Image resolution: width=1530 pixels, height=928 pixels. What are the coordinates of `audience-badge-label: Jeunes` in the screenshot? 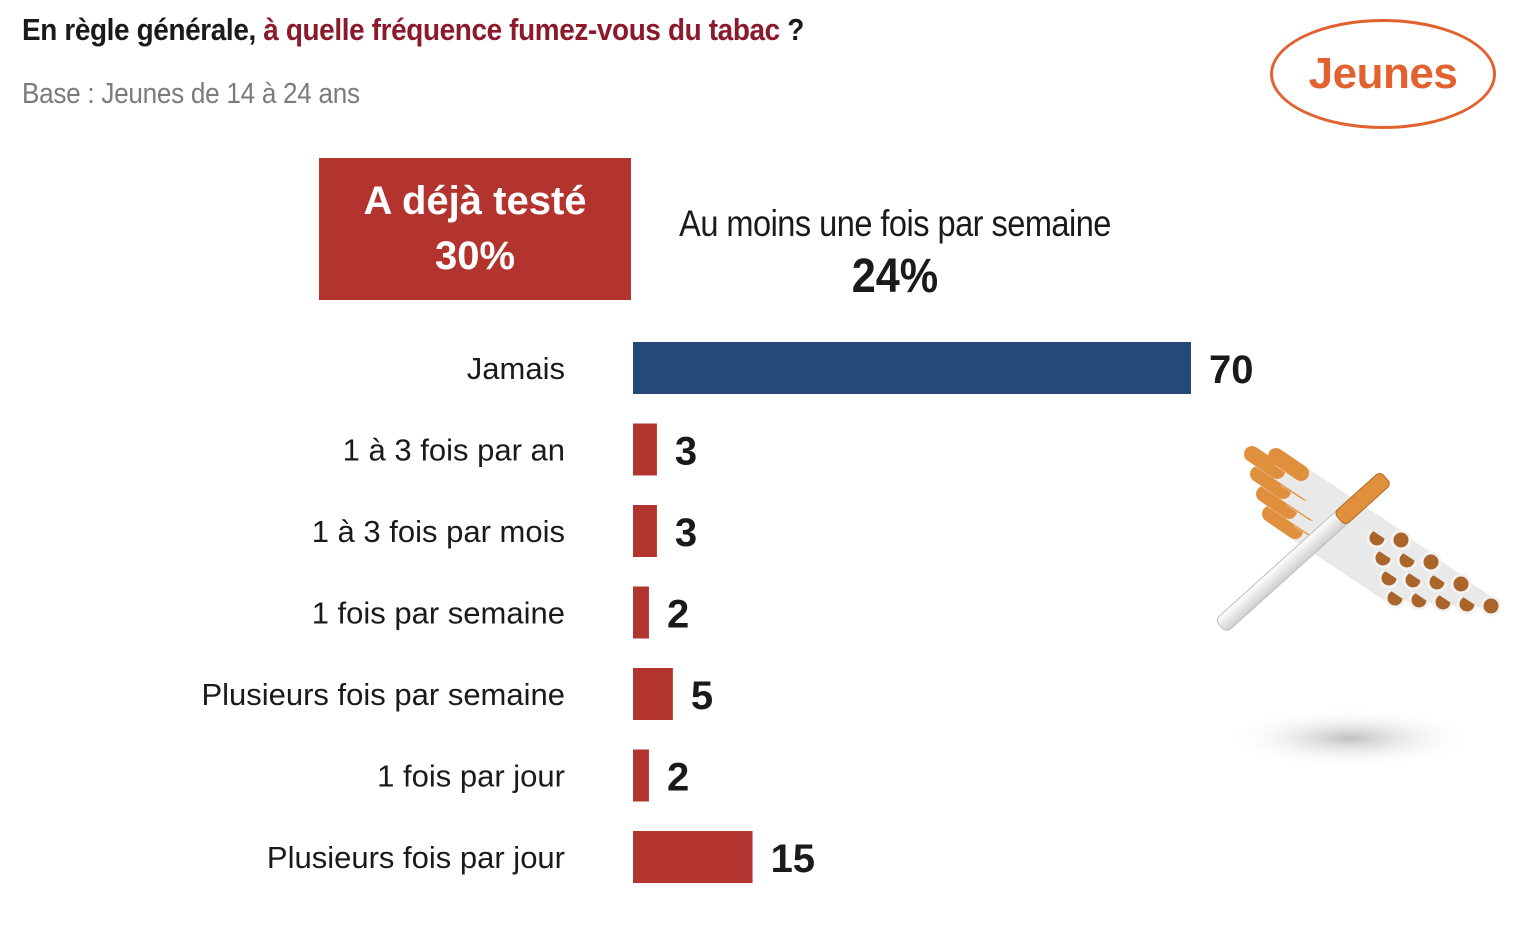 It's located at (1383, 73).